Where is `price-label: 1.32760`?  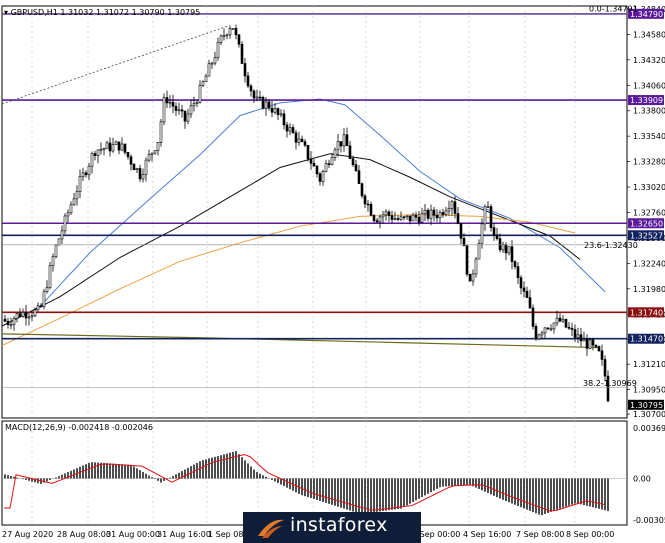
price-label: 1.32760 is located at coordinates (649, 212).